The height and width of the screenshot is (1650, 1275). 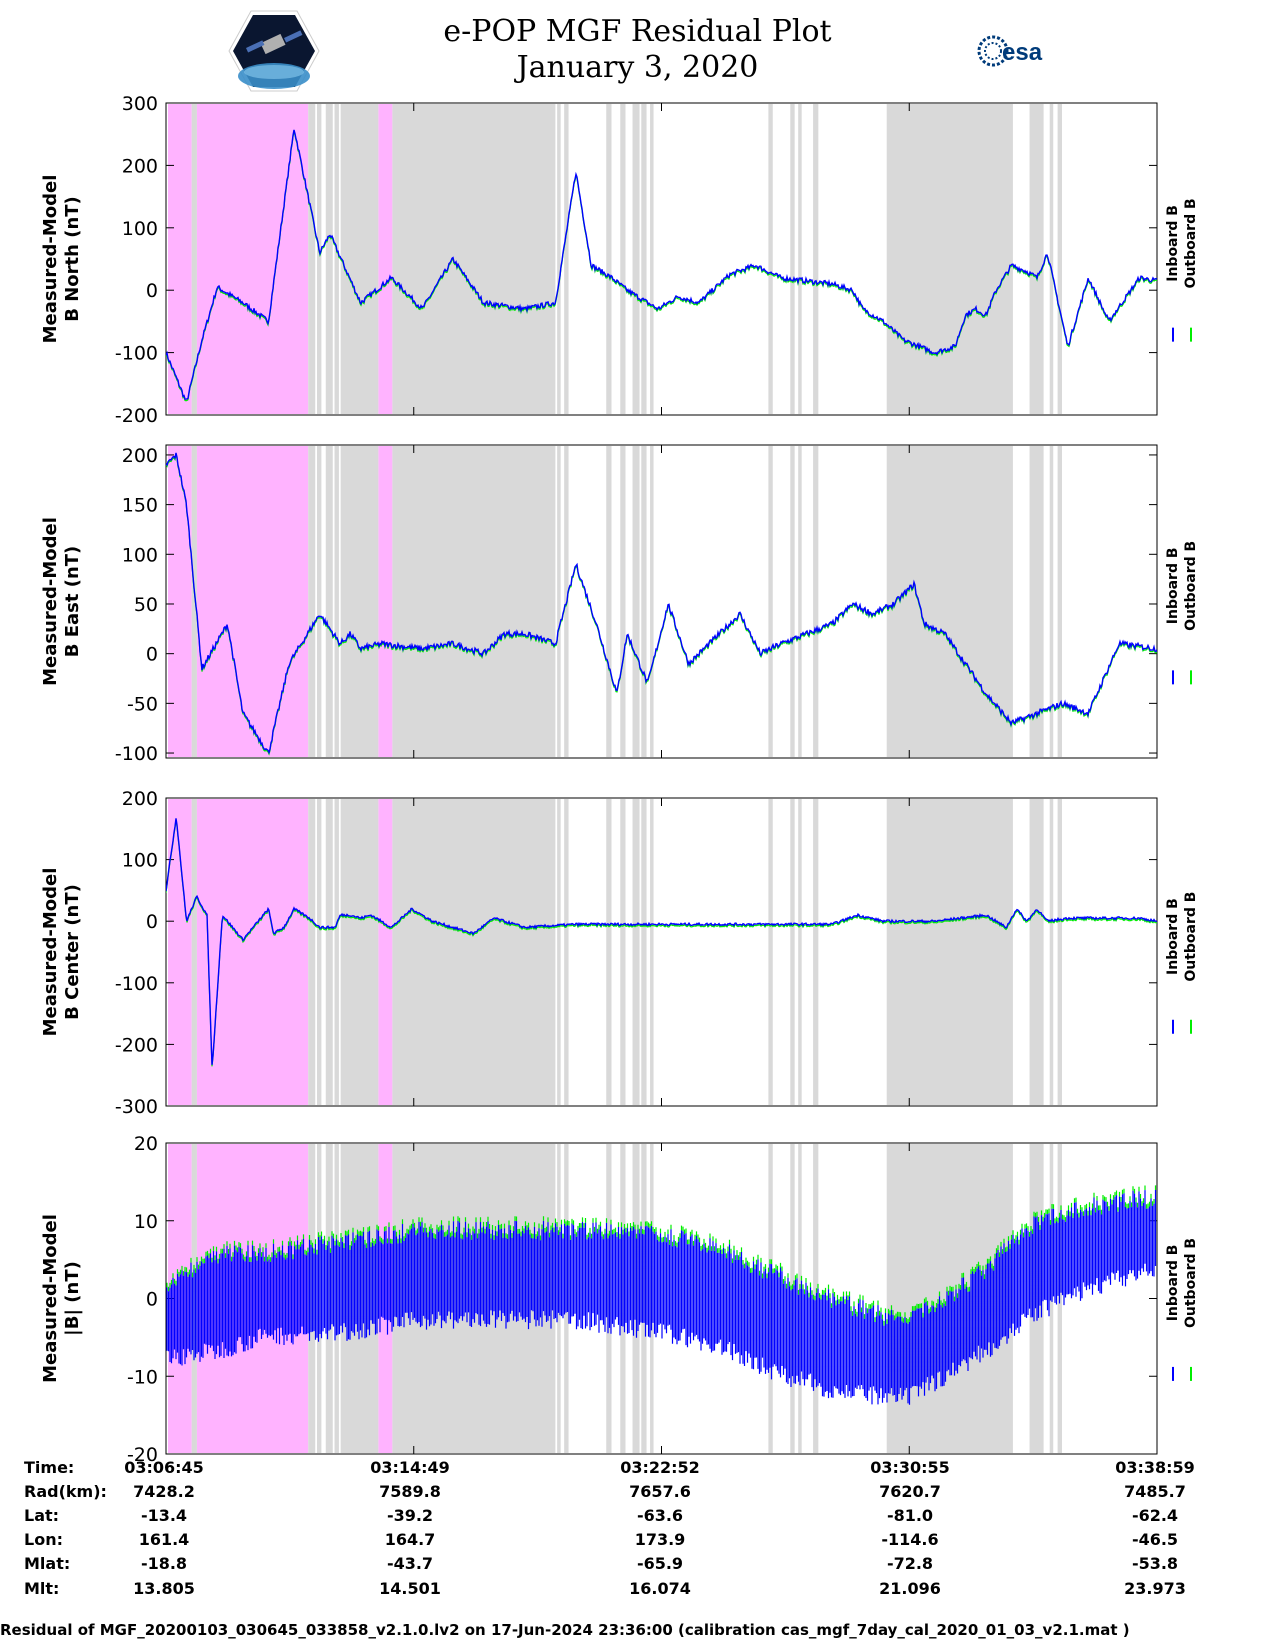 I want to click on y-tick-label: 0, so click(x=152, y=1300).